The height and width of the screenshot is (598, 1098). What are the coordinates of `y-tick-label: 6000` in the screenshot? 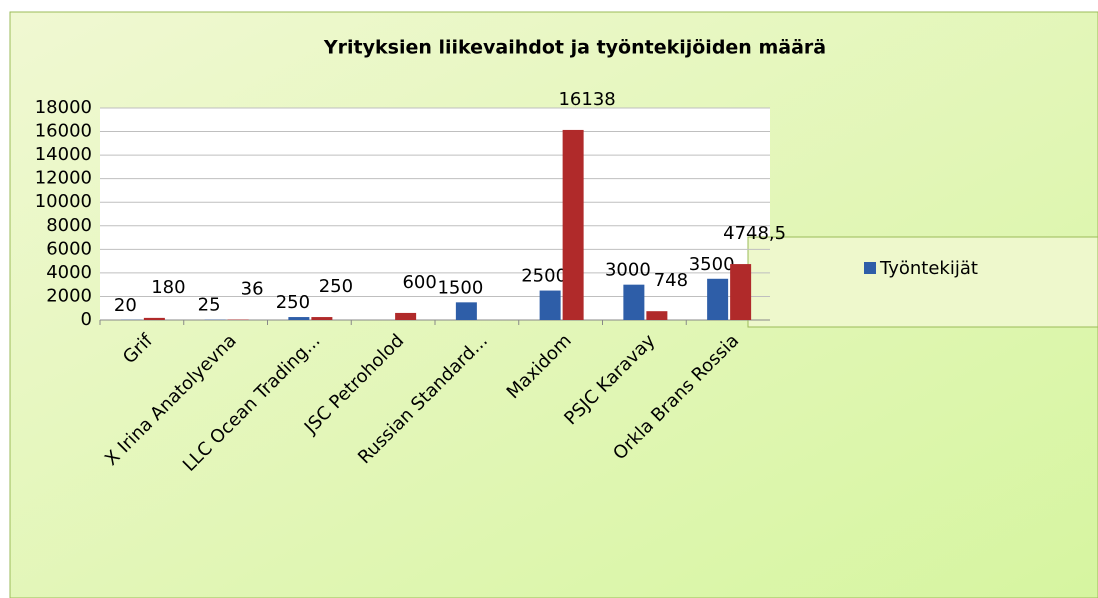 It's located at (69, 248).